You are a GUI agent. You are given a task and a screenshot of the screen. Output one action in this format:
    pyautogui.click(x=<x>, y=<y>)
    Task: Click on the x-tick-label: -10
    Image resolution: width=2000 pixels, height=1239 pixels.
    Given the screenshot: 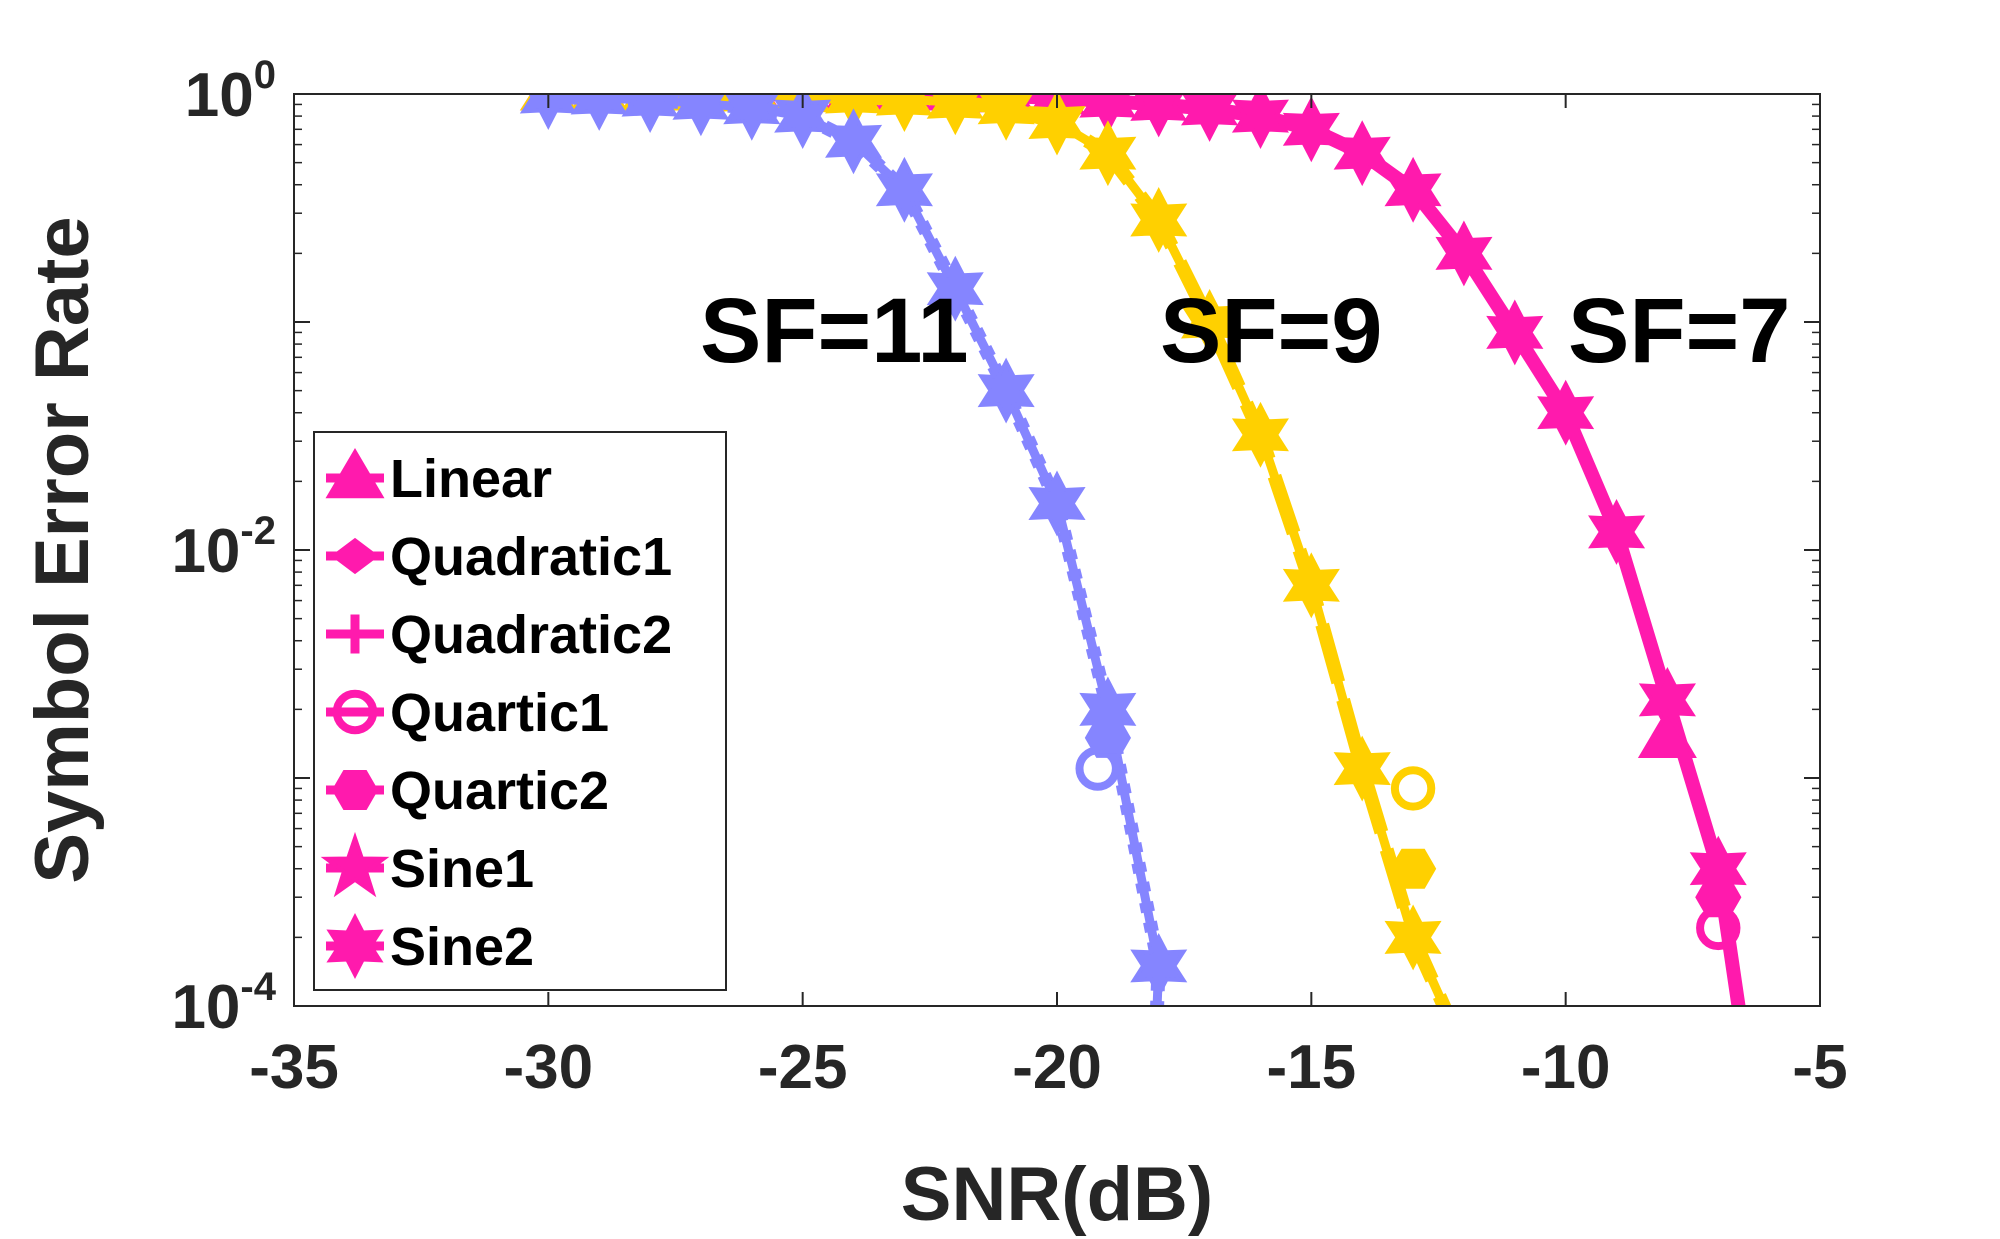 What is the action you would take?
    pyautogui.click(x=1566, y=1067)
    